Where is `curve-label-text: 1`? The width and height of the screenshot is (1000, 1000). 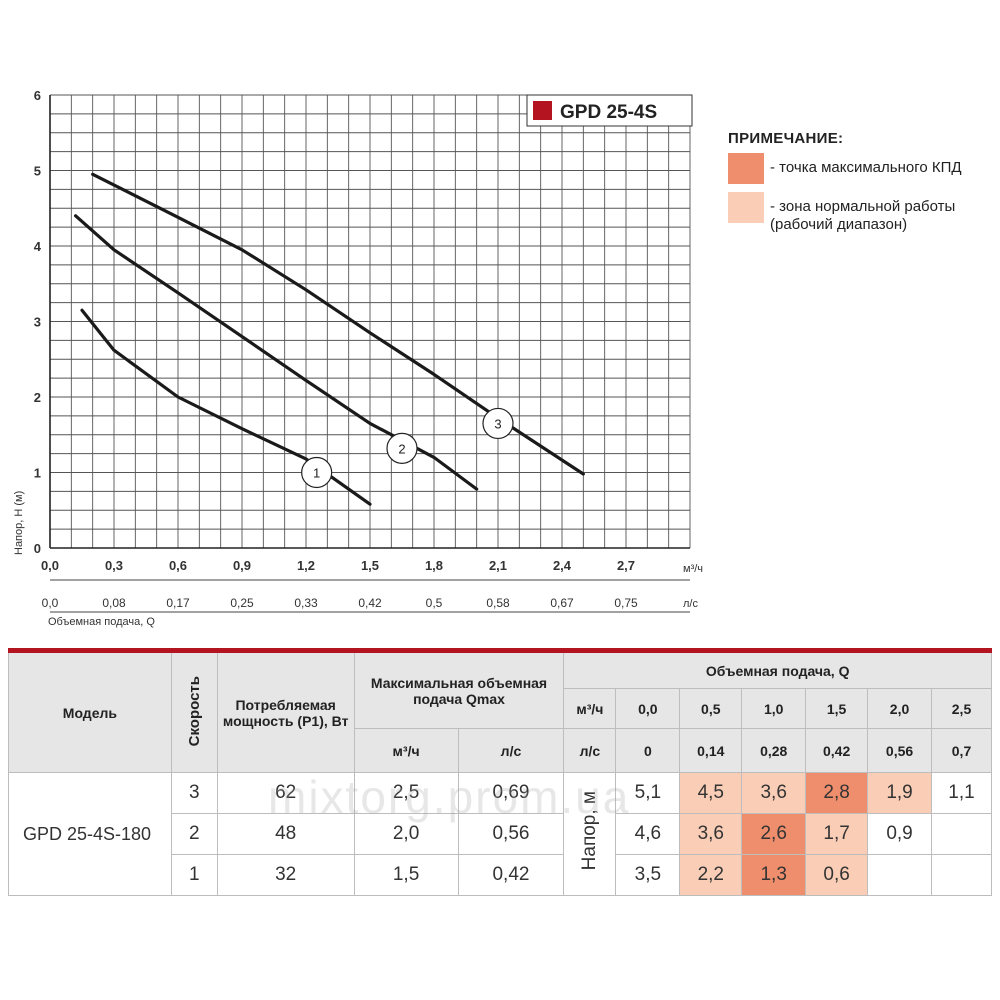 curve-label-text: 1 is located at coordinates (316, 473).